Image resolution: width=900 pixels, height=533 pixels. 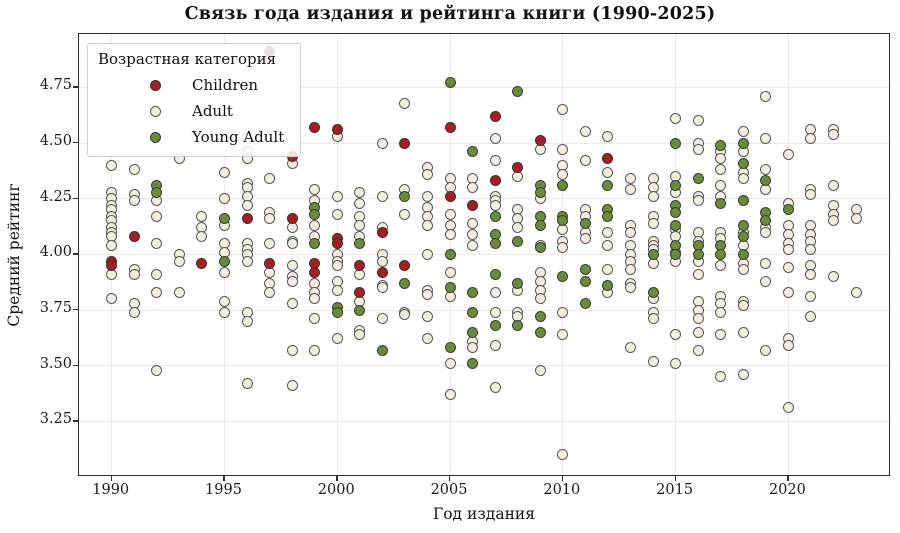 I want to click on y-tick-mark, so click(x=75, y=421).